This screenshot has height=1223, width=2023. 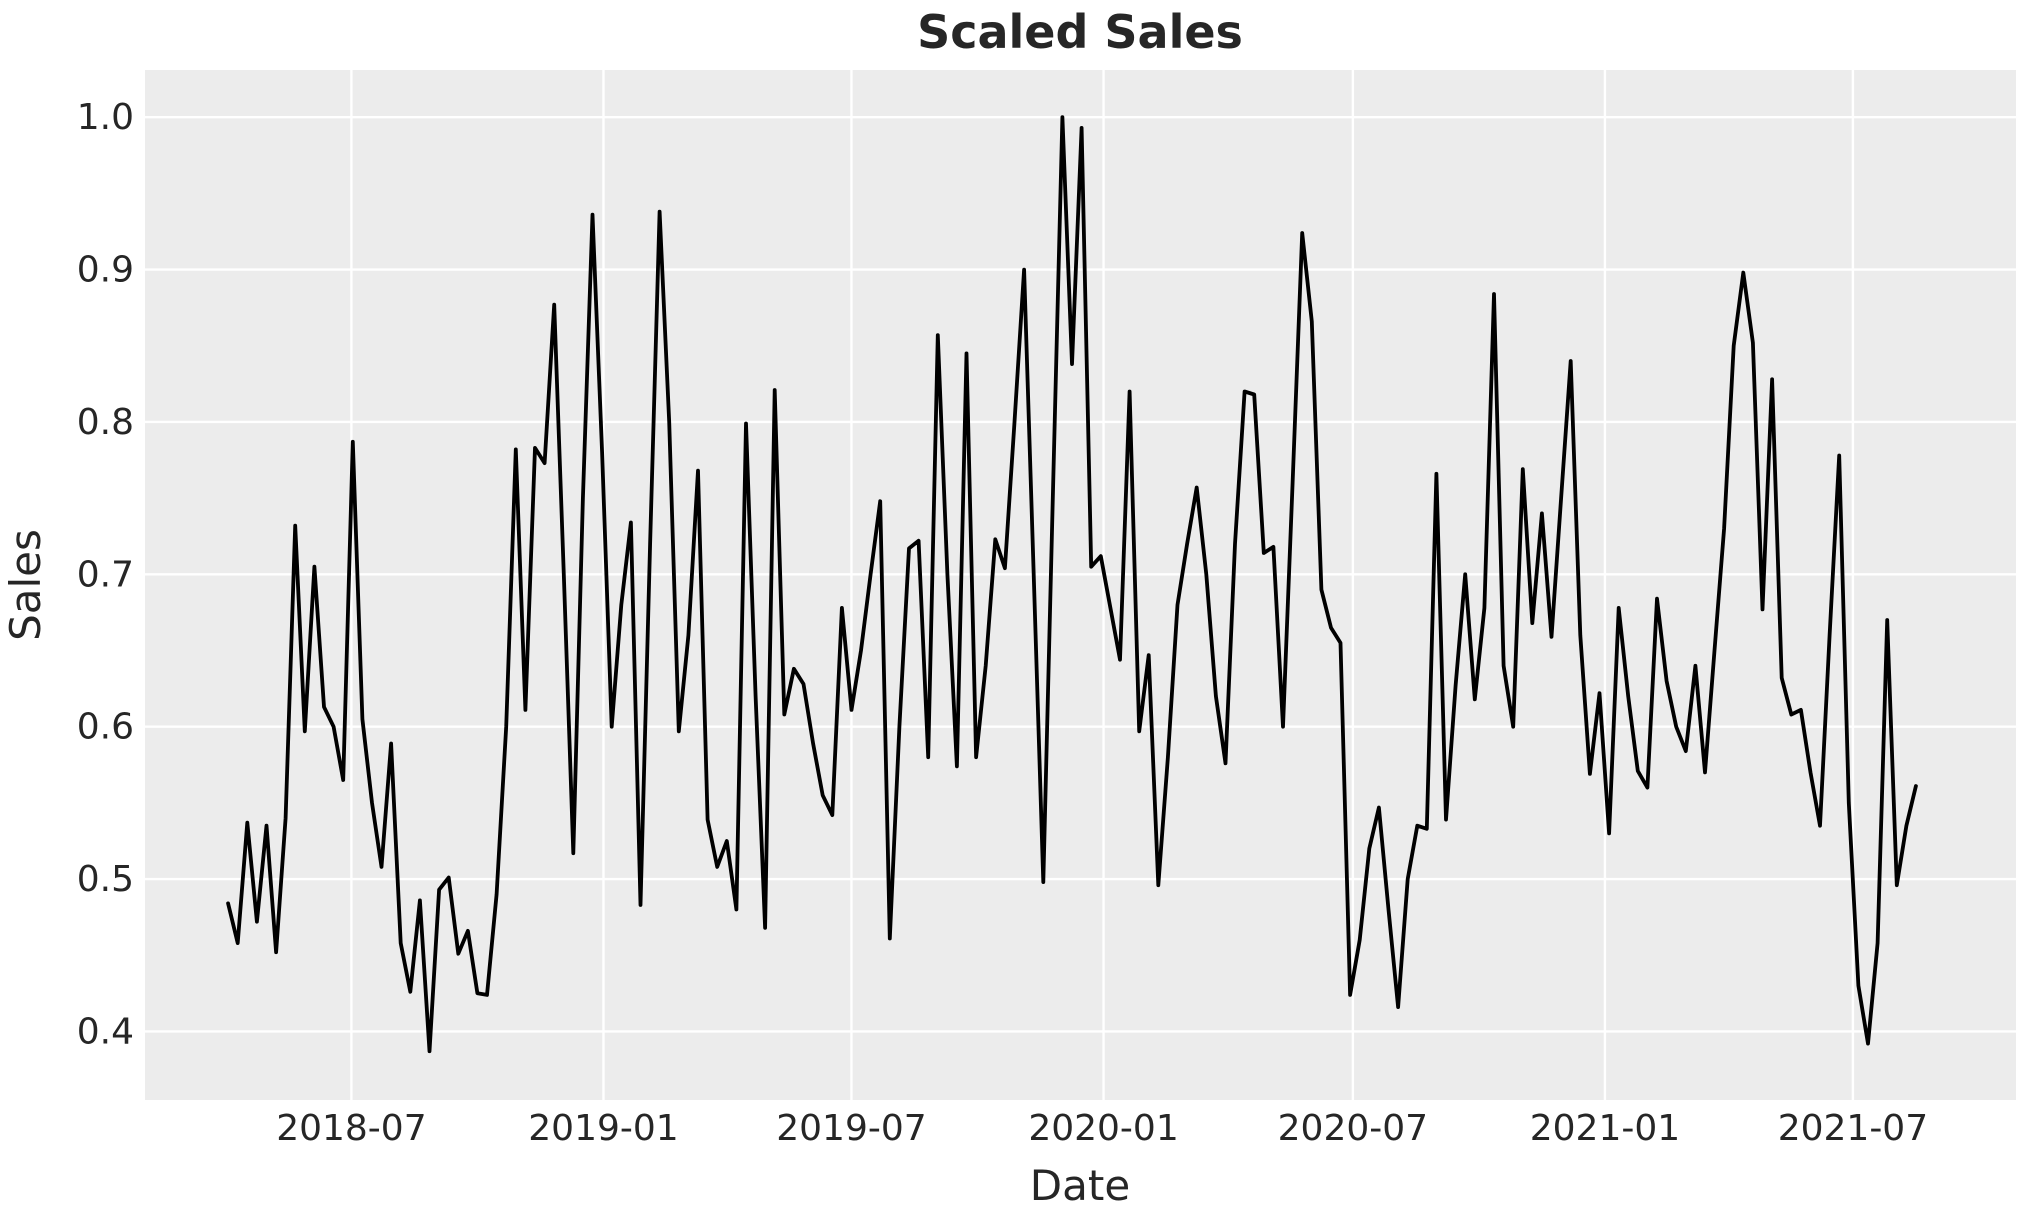 I want to click on x-axis-label: Date, so click(x=1080, y=1185).